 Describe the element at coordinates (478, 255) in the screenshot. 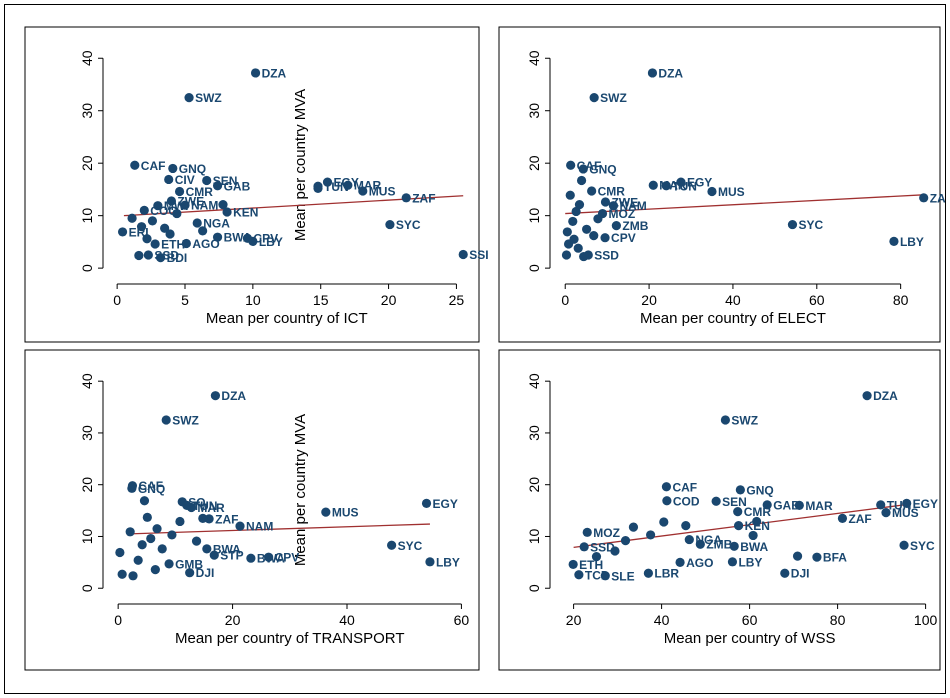

I see `point-label: SSI` at that location.